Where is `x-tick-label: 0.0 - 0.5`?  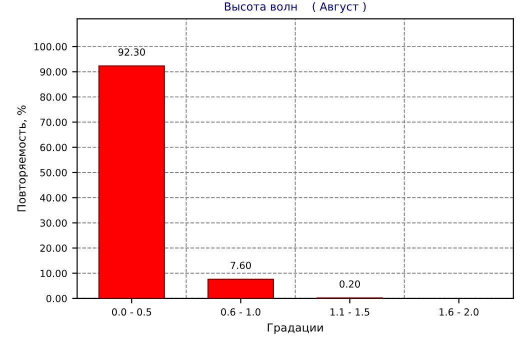
x-tick-label: 0.0 - 0.5 is located at coordinates (132, 312).